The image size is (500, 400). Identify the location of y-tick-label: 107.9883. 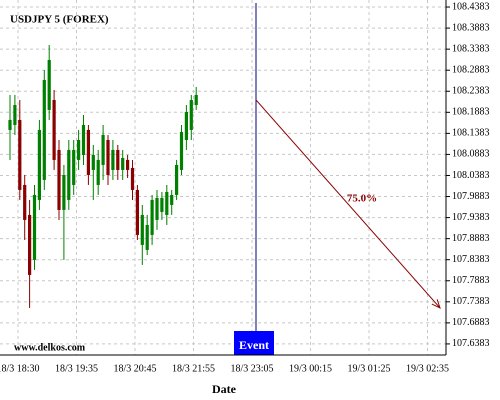
(471, 196).